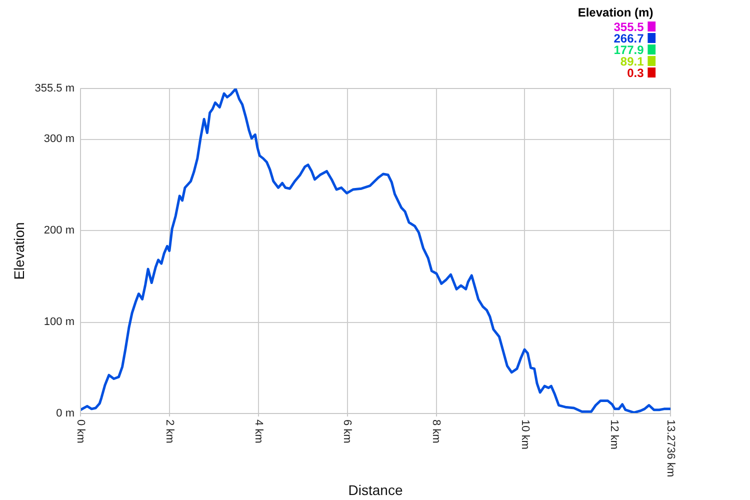  What do you see at coordinates (629, 27) in the screenshot?
I see `color-bar-label: 355.5` at bounding box center [629, 27].